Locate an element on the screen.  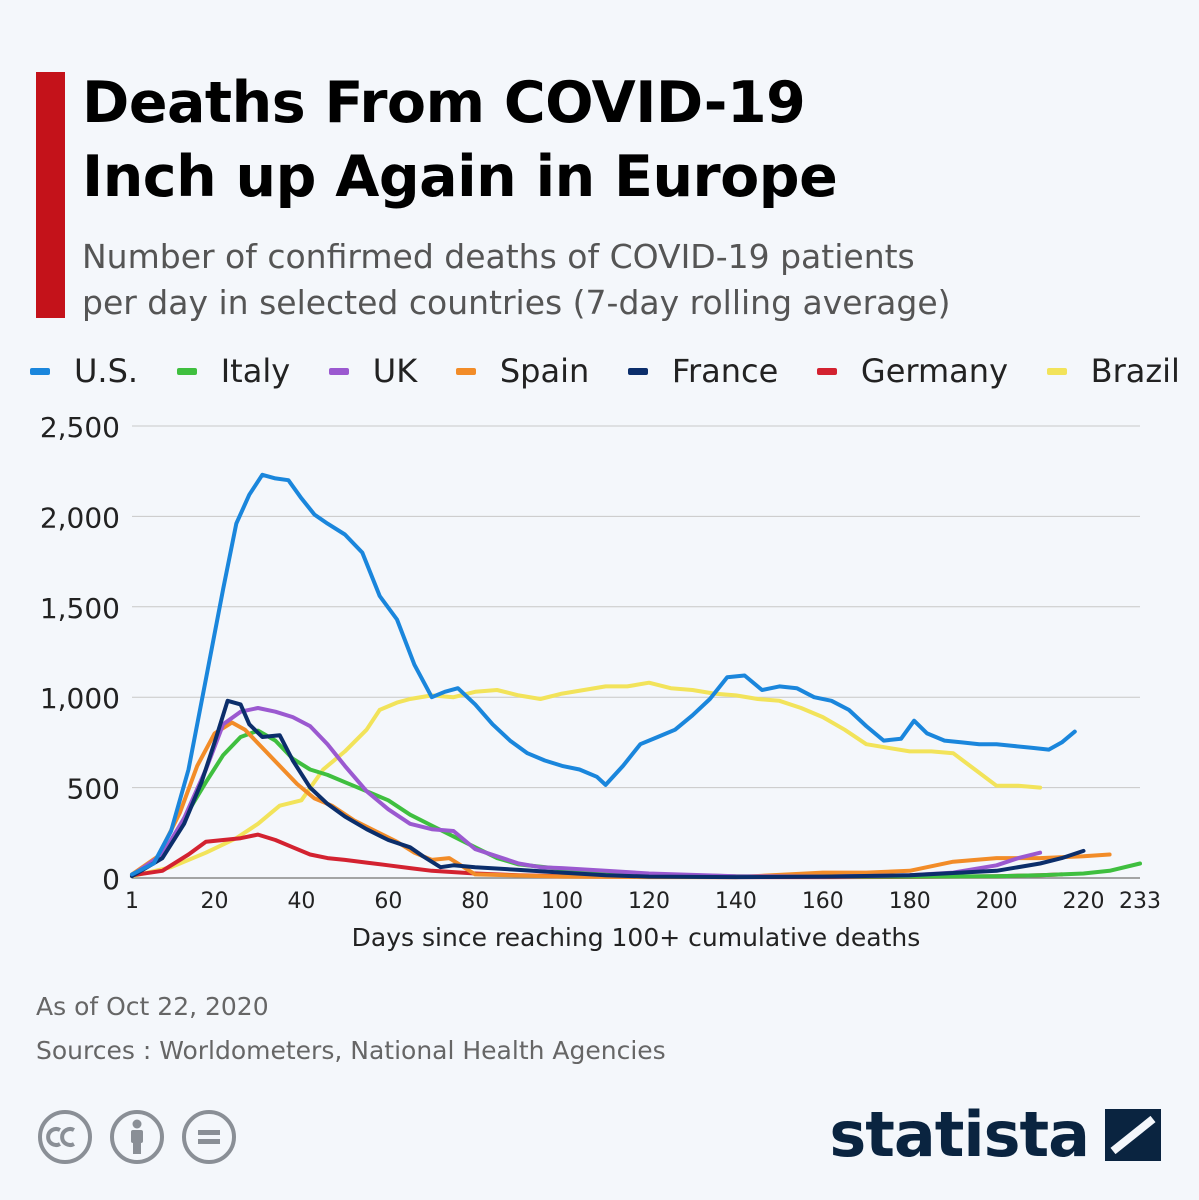
legend-item-brazil: Brazil is located at coordinates (1113, 371).